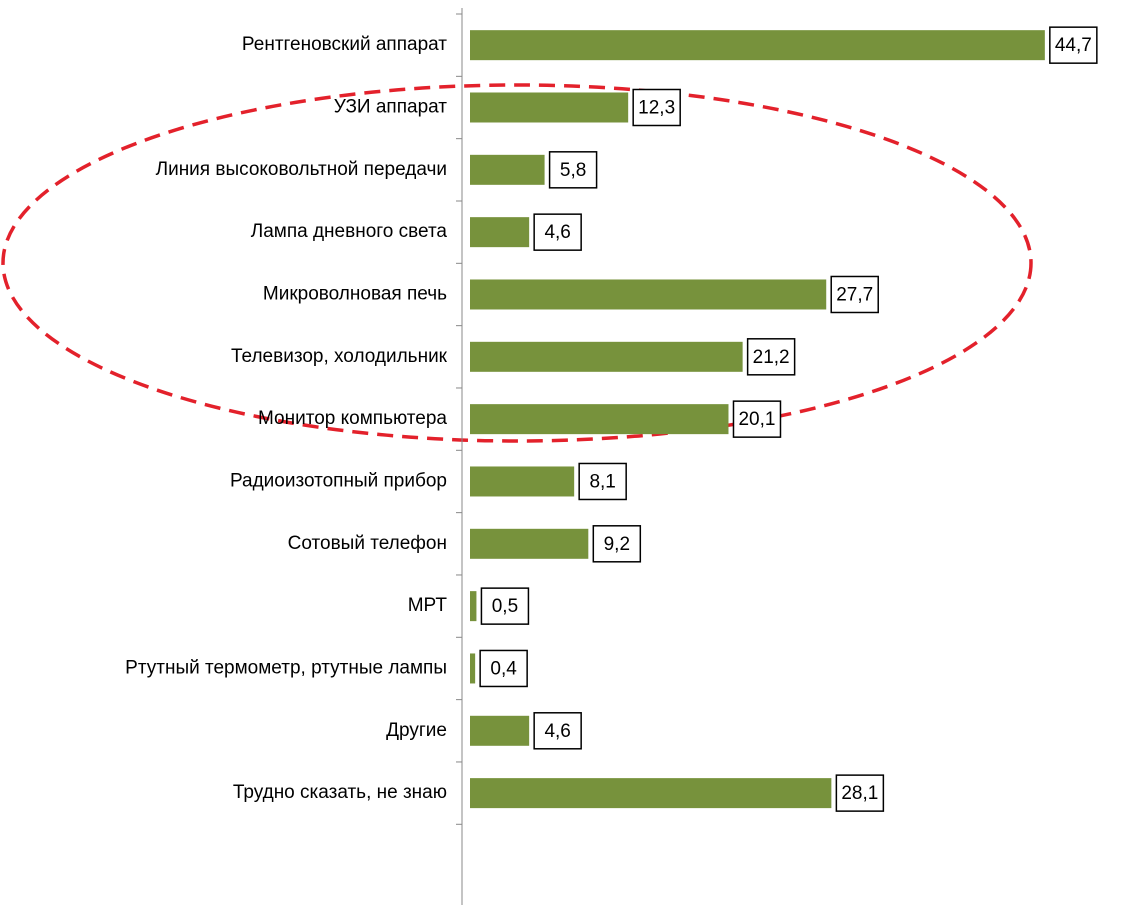  I want to click on category-label: Рентгеновский аппарат, so click(344, 44).